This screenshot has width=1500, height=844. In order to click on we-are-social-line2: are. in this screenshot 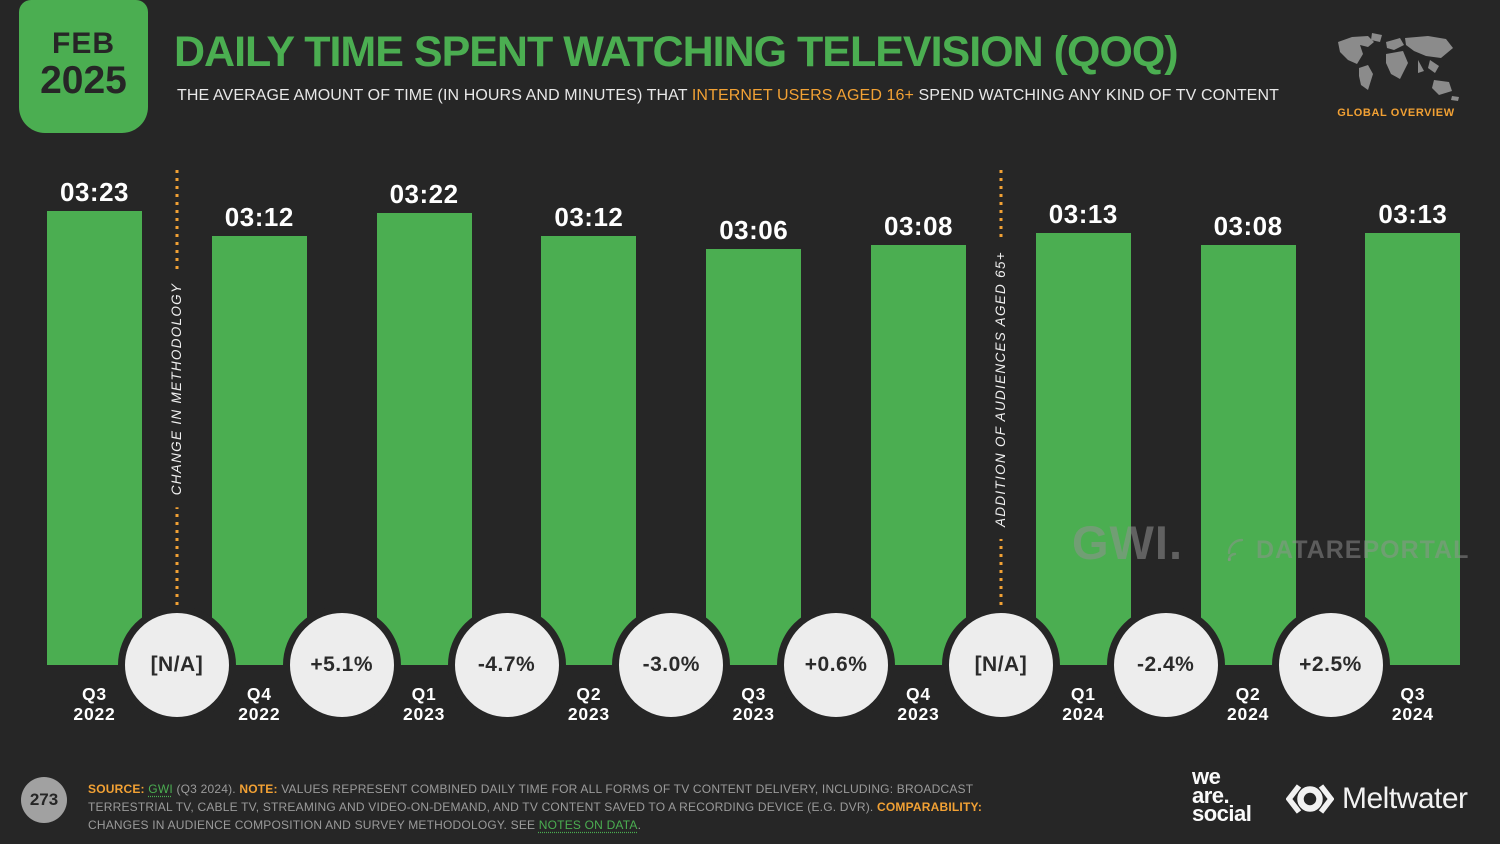, I will do `click(1211, 795)`.